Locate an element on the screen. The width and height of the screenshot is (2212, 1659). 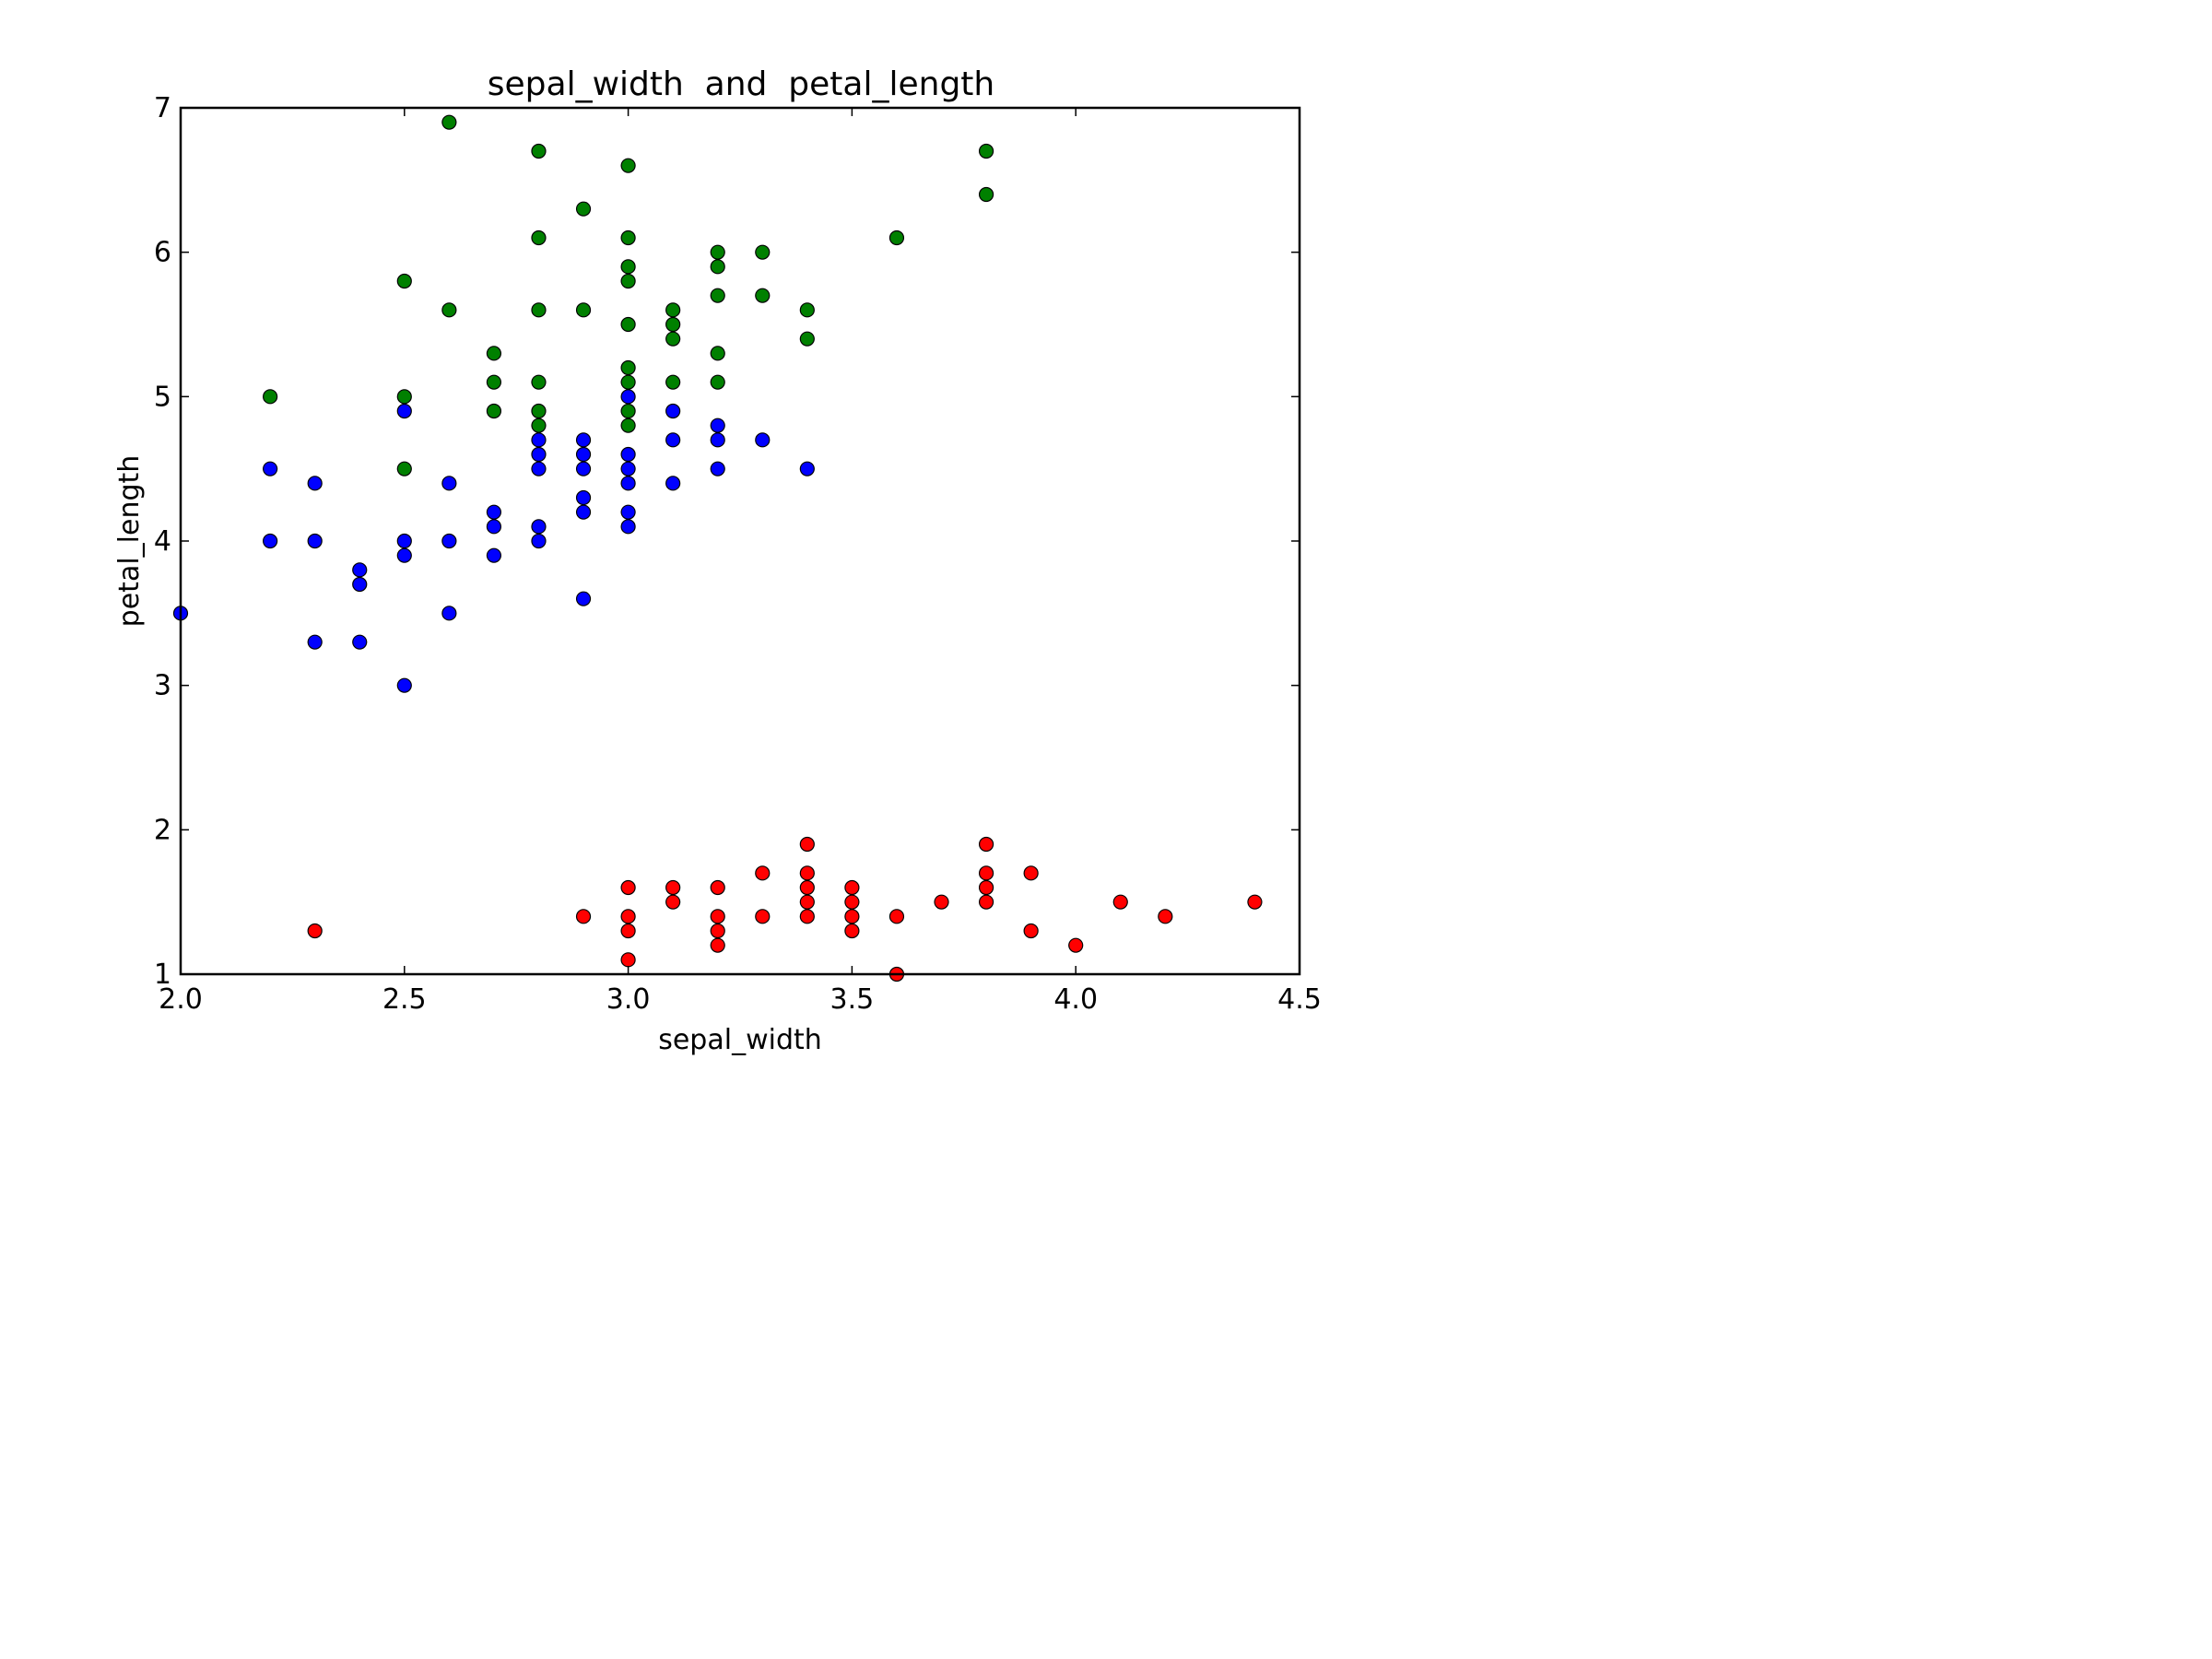
y-tick-label: 1 is located at coordinates (162, 975).